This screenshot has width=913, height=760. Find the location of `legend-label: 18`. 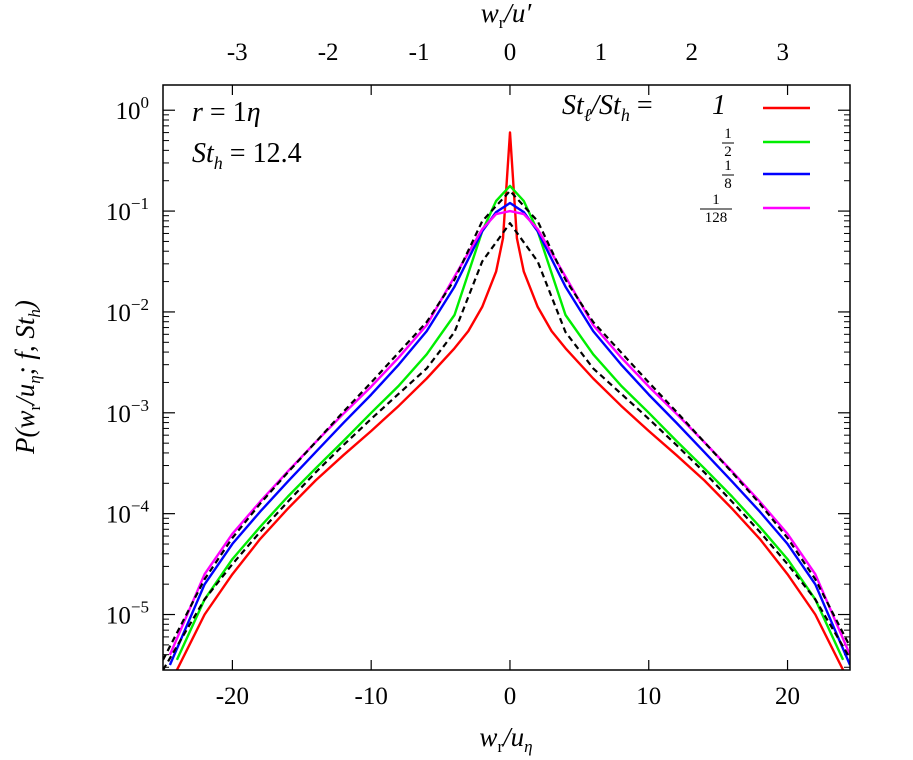

legend-label: 18 is located at coordinates (728, 175).